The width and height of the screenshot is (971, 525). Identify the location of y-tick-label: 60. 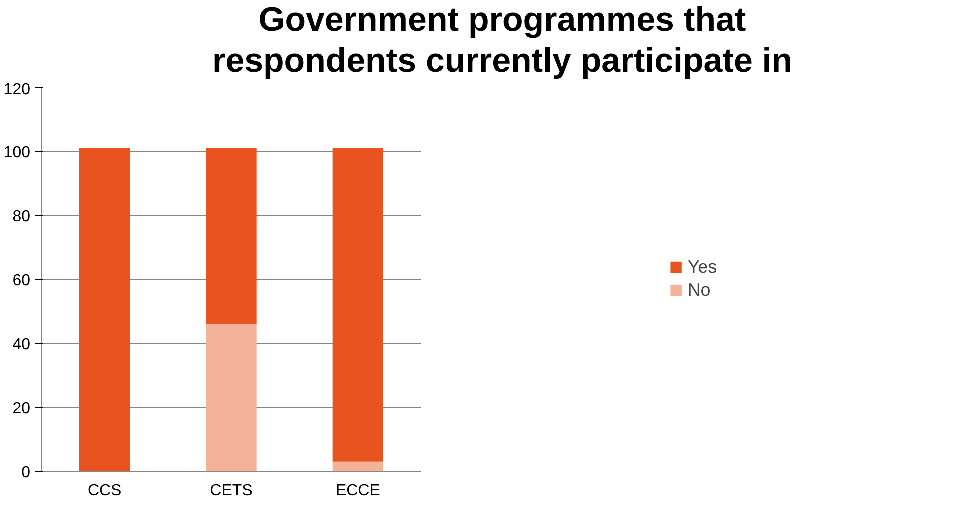
(21, 281).